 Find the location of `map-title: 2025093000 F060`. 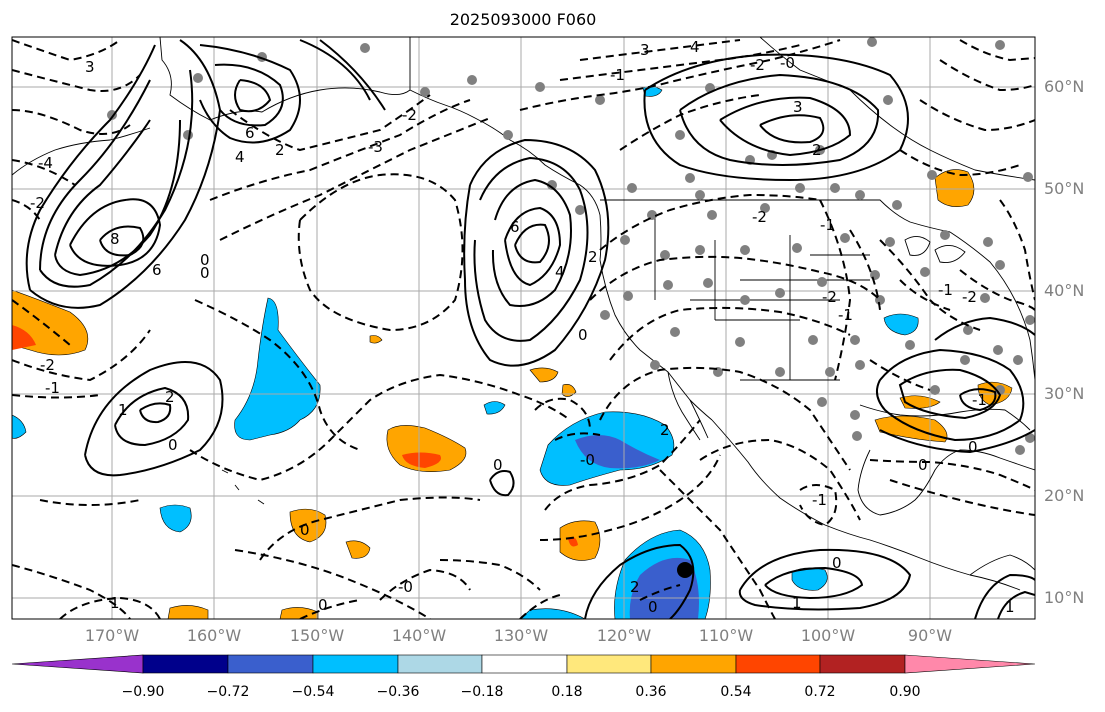

map-title: 2025093000 F060 is located at coordinates (523, 19).